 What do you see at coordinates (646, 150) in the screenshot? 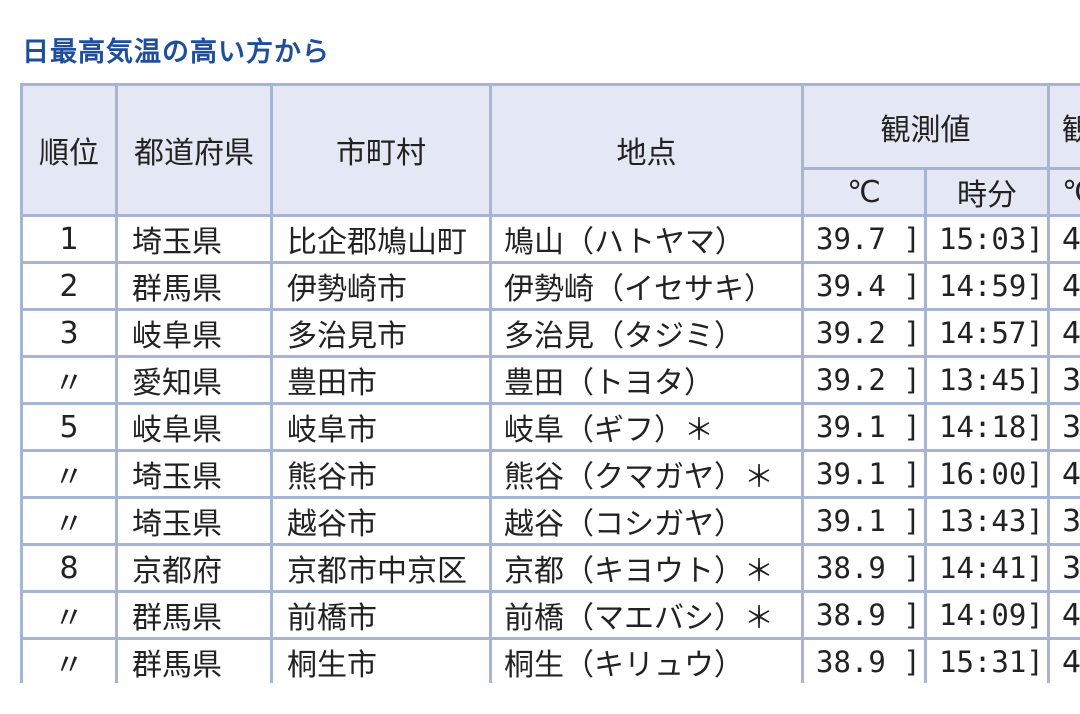
I see `header-point: 地点` at bounding box center [646, 150].